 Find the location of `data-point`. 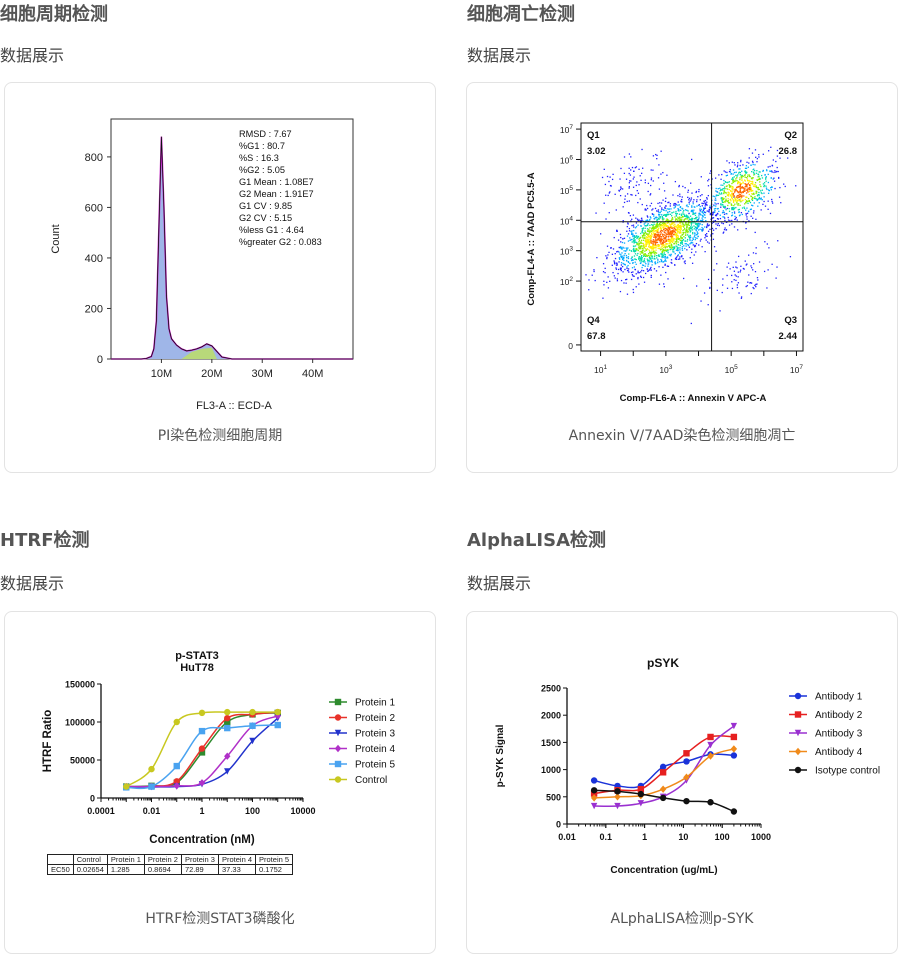

data-point is located at coordinates (686, 801).